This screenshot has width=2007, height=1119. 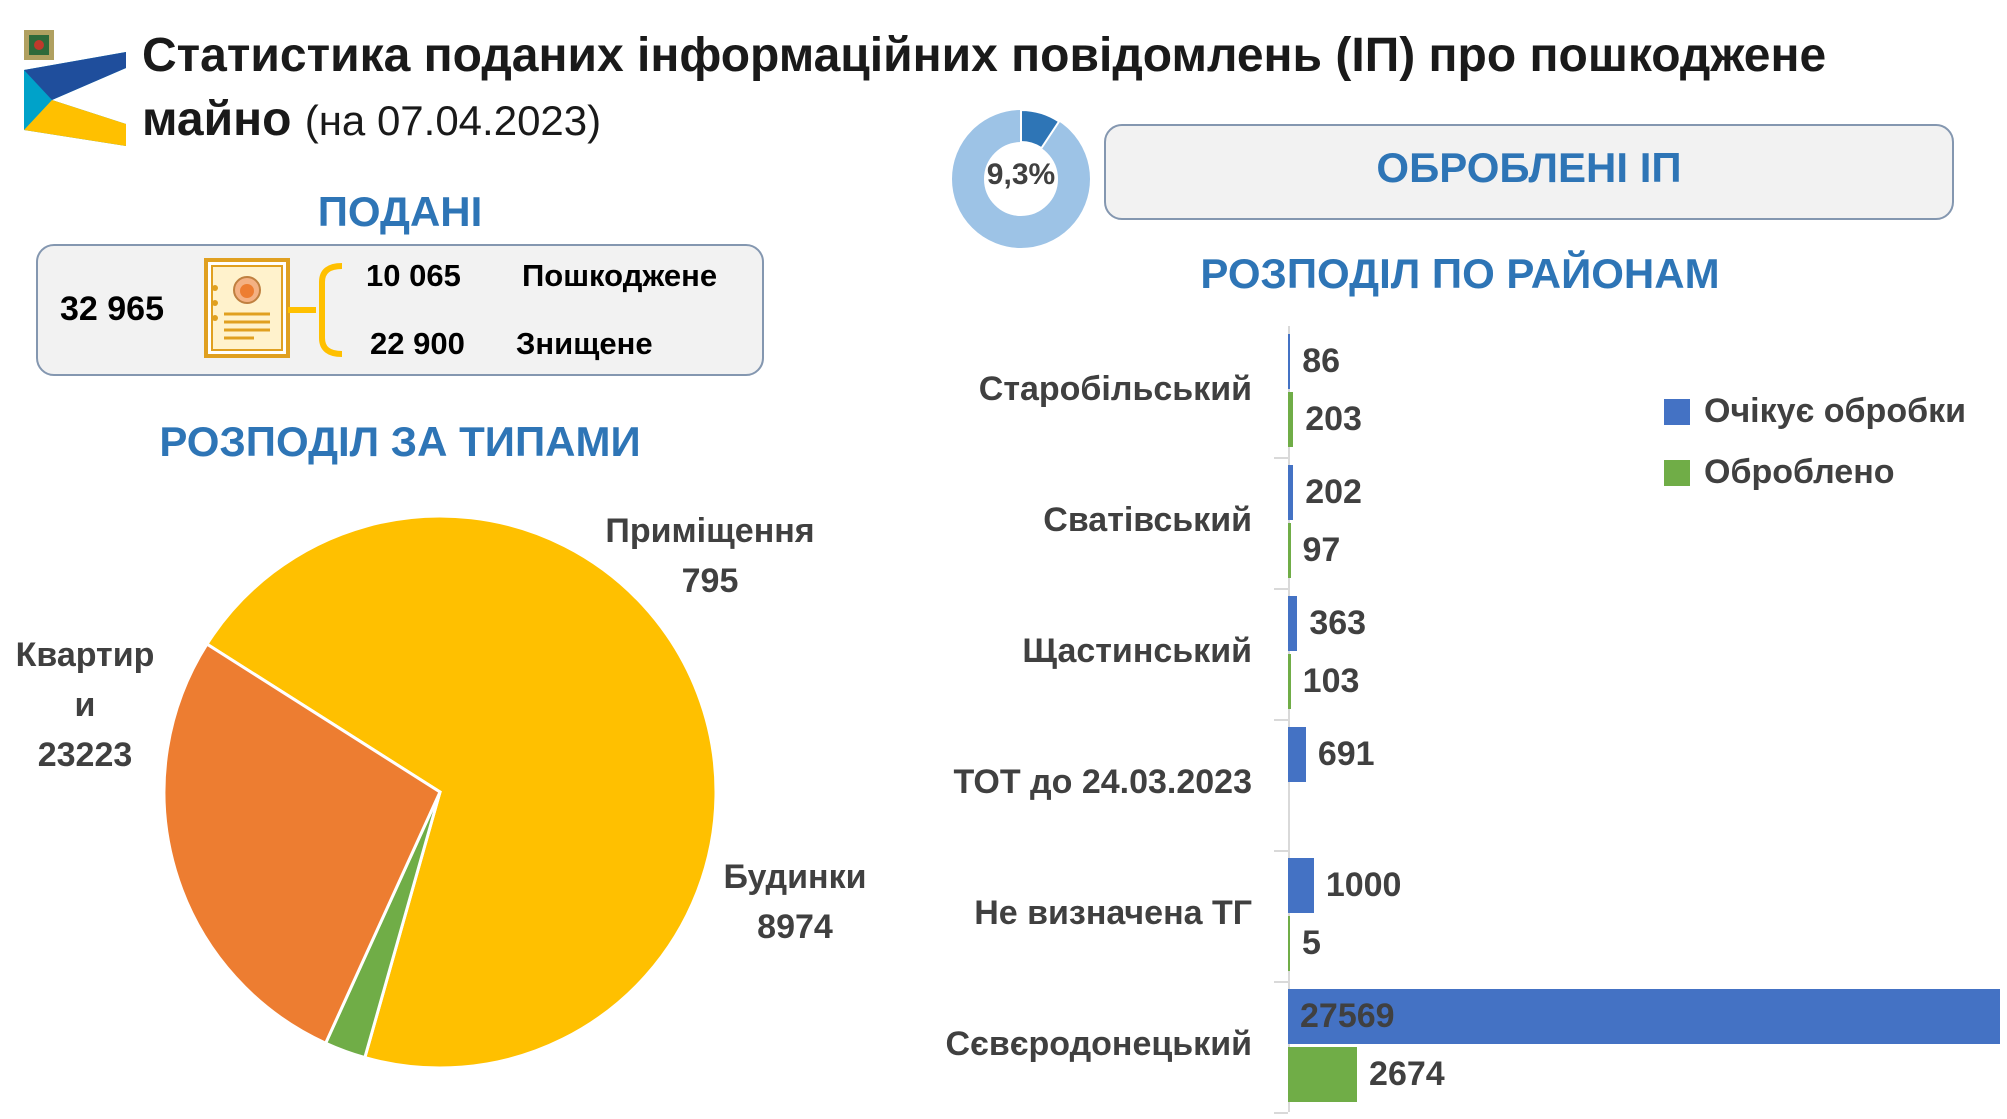 What do you see at coordinates (413, 275) in the screenshot?
I see `damaged-value: 10 065` at bounding box center [413, 275].